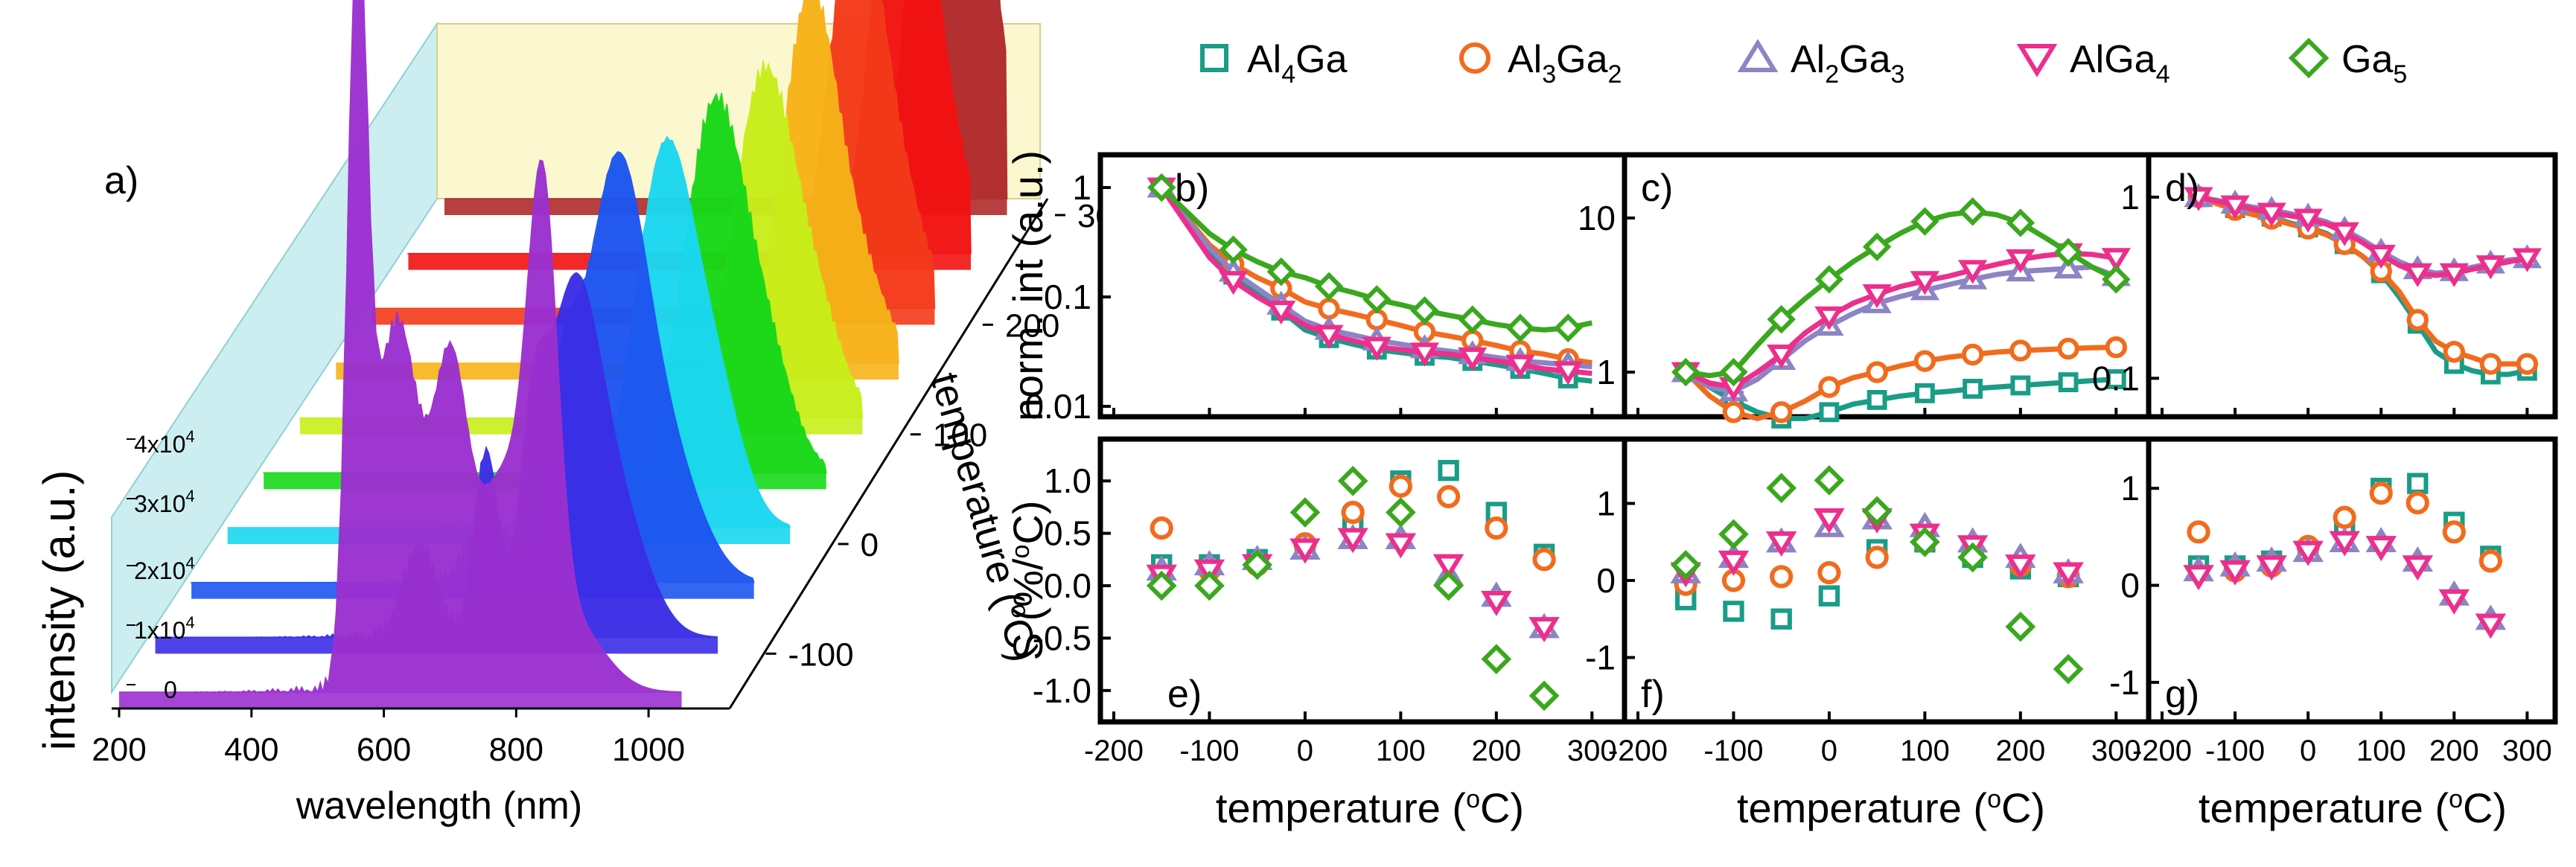 Image resolution: width=2576 pixels, height=867 pixels. What do you see at coordinates (2363, 237) in the screenshot?
I see `series-alga4` at bounding box center [2363, 237].